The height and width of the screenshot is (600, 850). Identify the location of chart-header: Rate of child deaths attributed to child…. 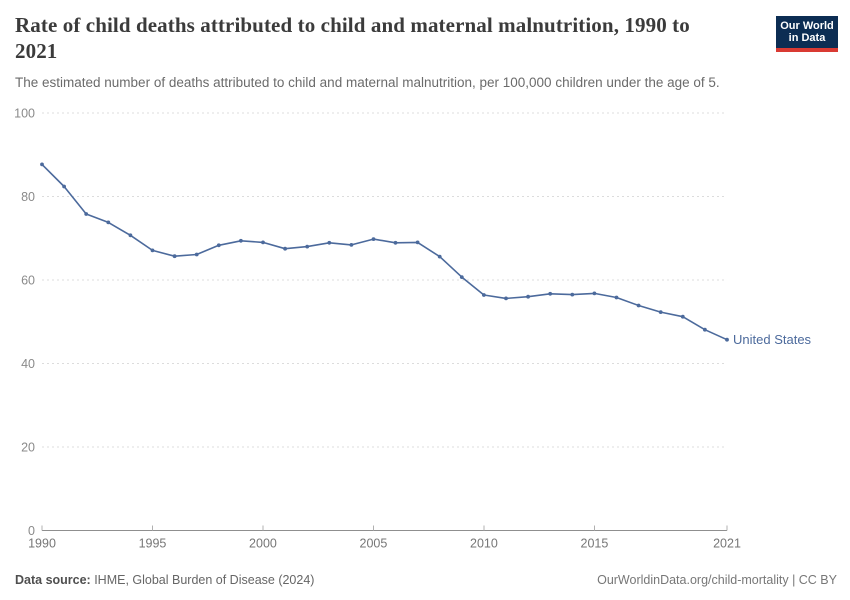
(385, 51).